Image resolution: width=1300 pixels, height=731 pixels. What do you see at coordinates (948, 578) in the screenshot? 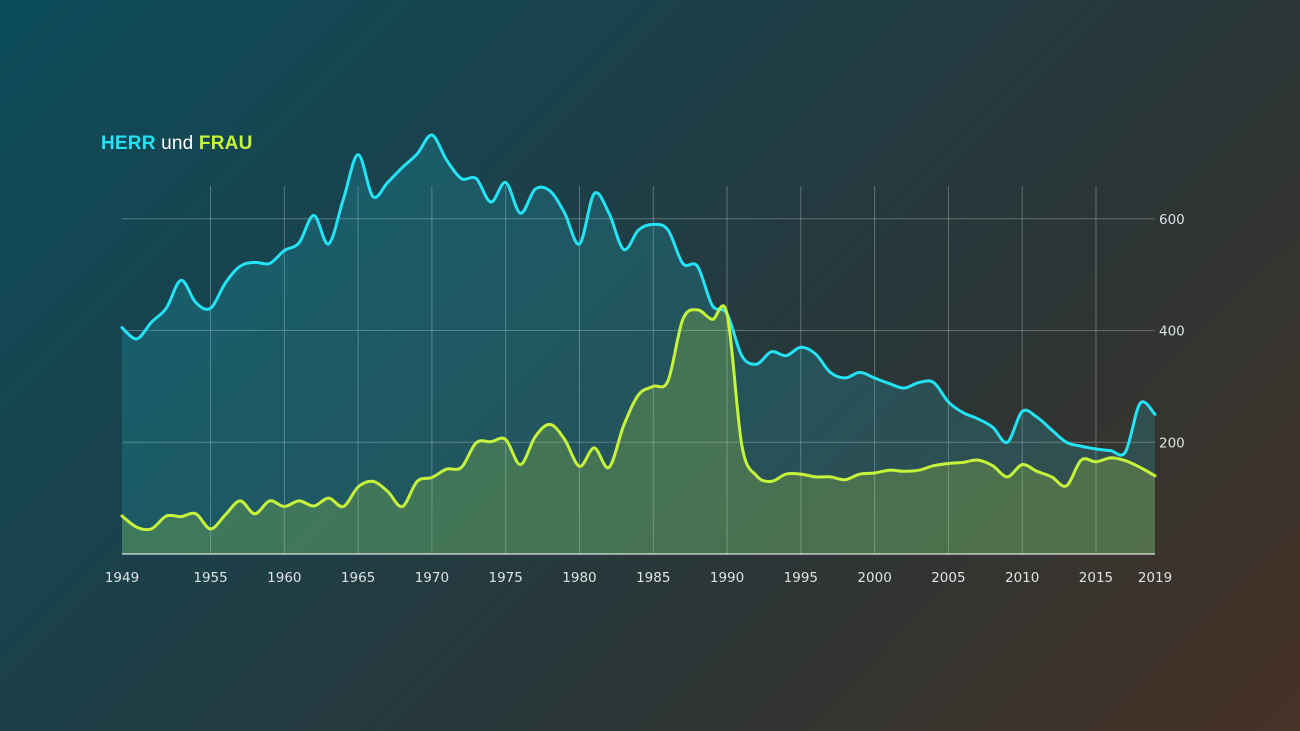
I see `x-tick-label: 2005` at bounding box center [948, 578].